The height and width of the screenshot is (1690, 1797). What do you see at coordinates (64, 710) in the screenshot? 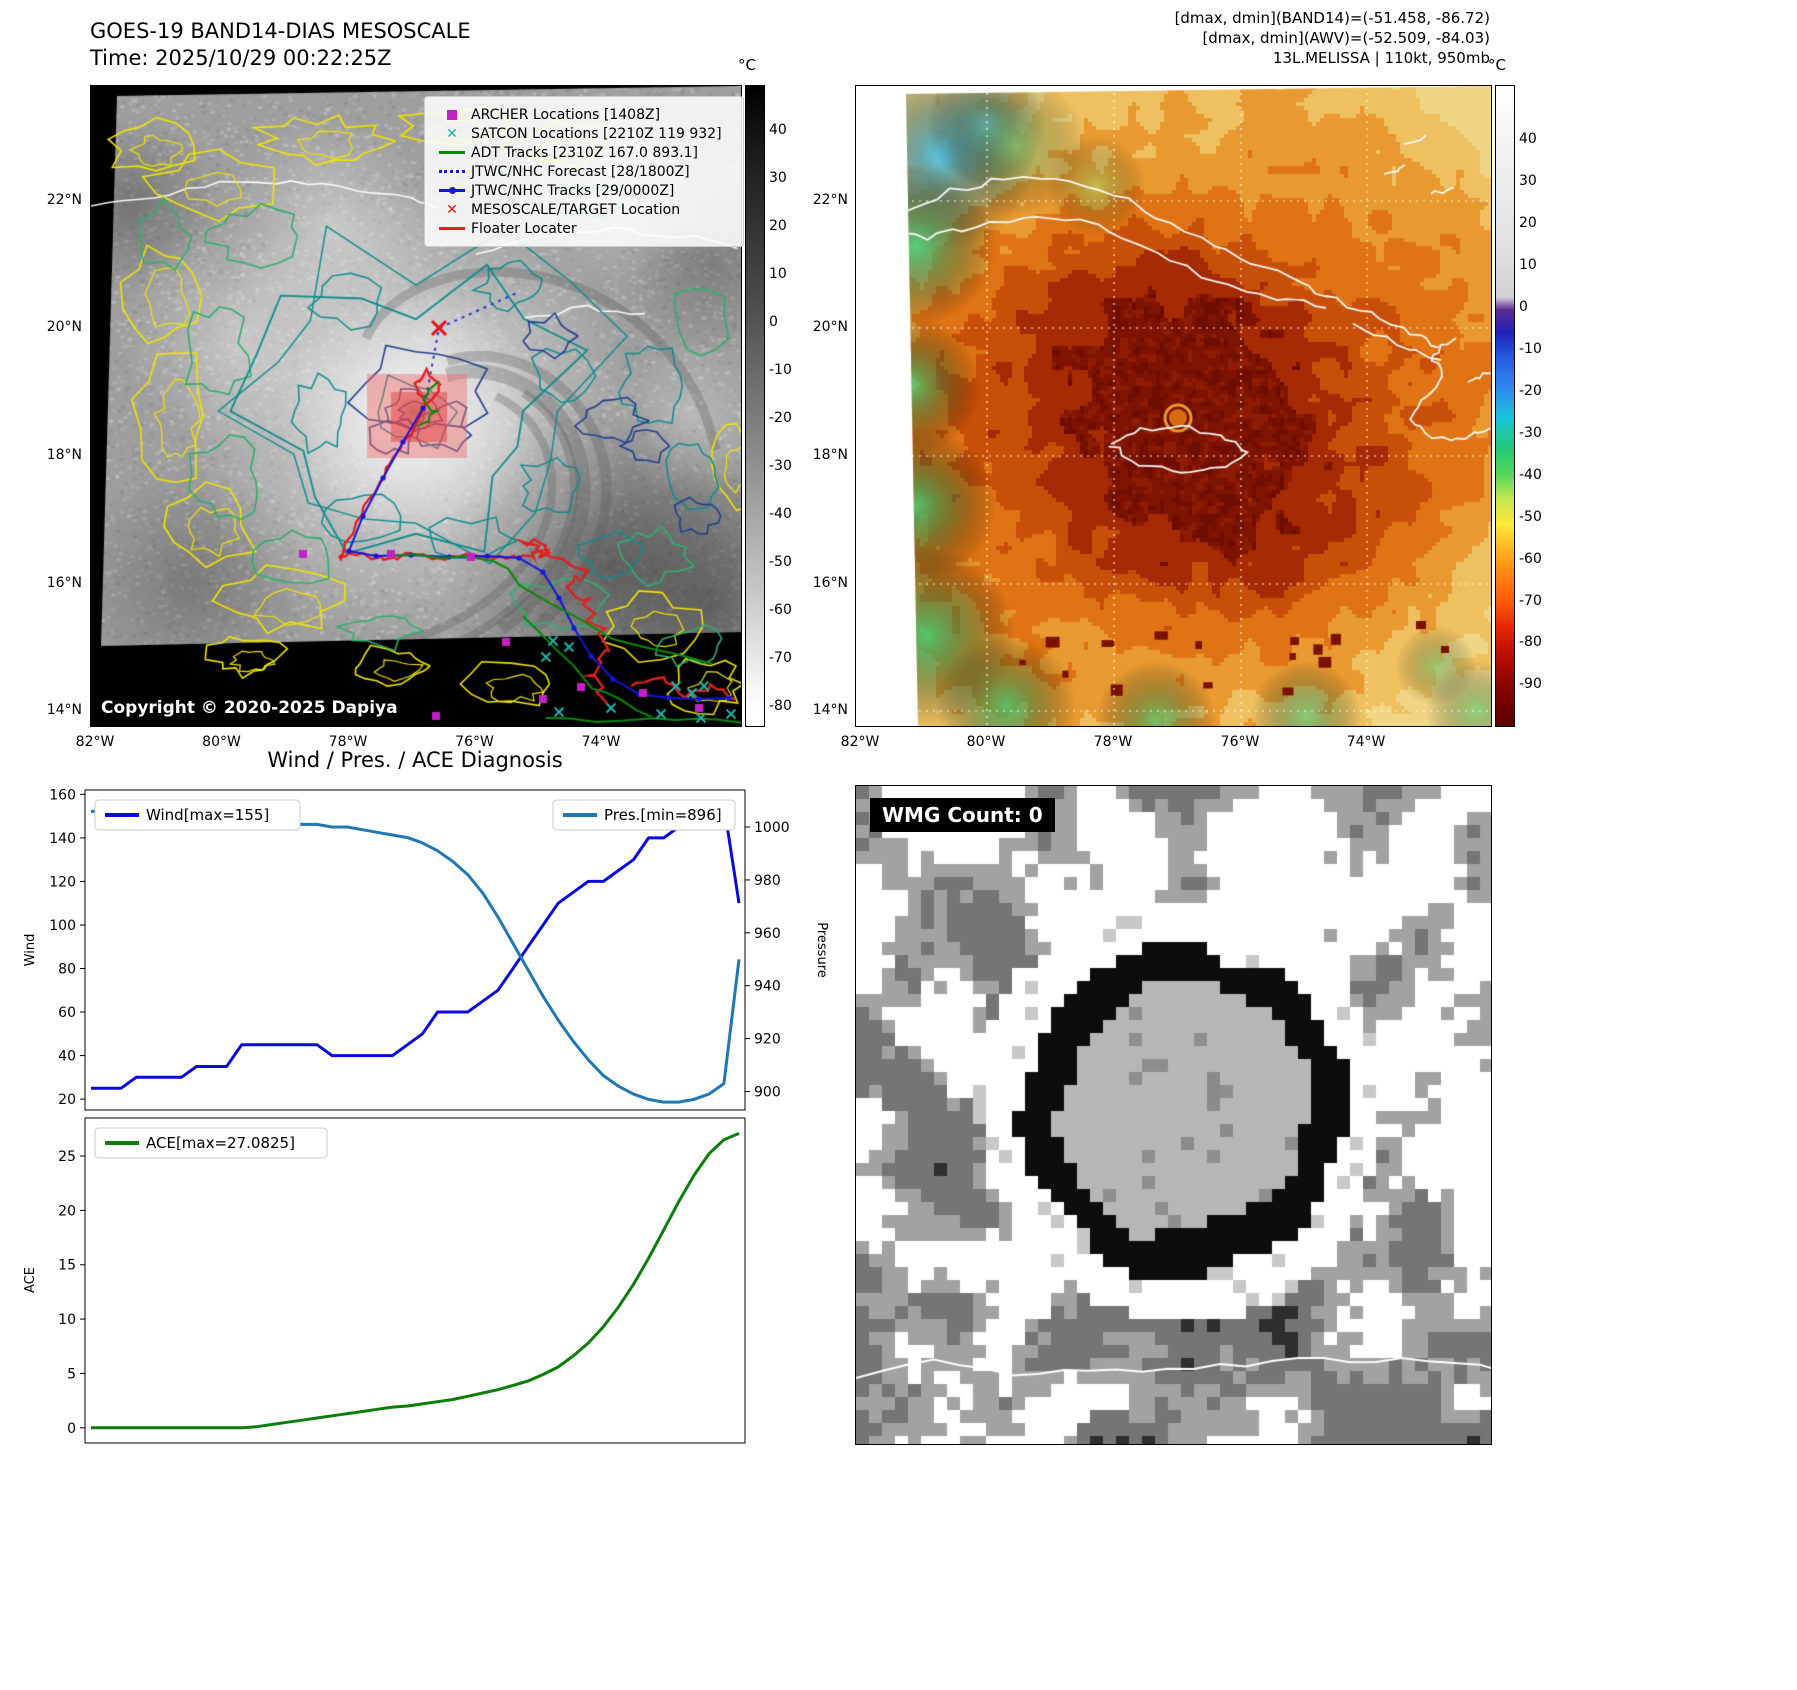
I see `band14-lat-tick: 14°N` at bounding box center [64, 710].